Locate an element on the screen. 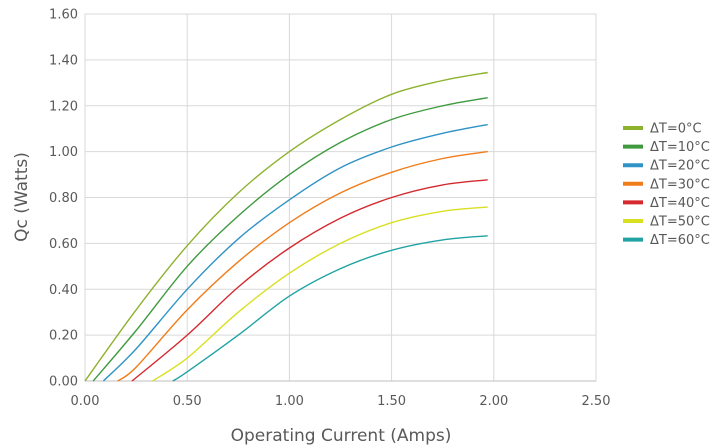 This screenshot has height=448, width=726. legend-label-2: ΔT=10°C is located at coordinates (680, 147).